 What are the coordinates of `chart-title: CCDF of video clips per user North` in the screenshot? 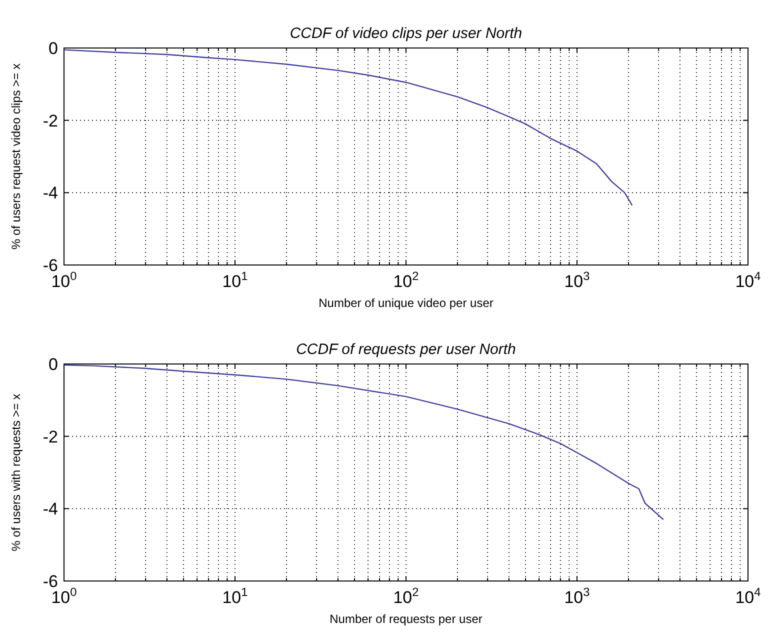 It's located at (406, 33).